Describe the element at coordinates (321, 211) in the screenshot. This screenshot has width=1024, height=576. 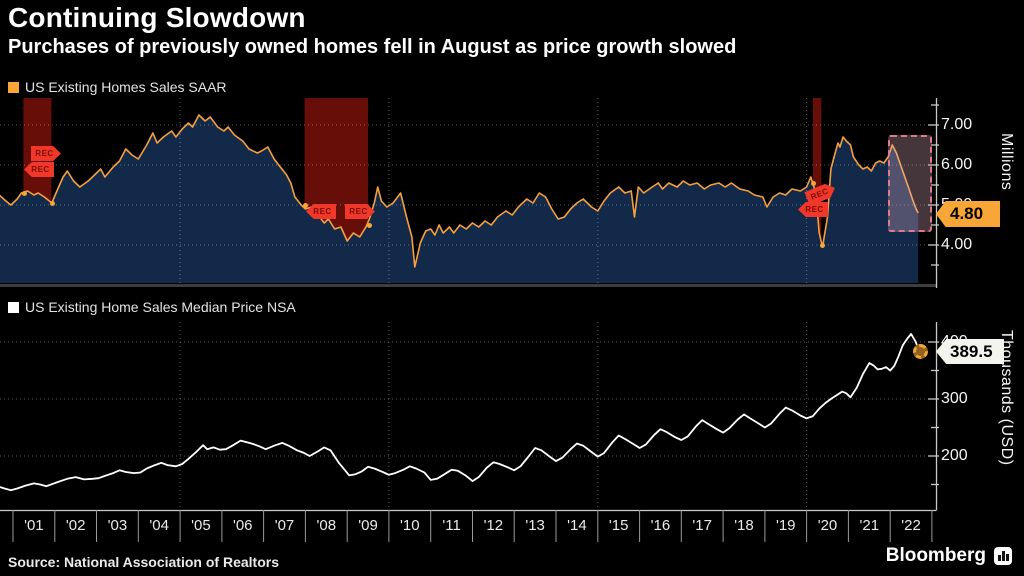
I see `recession-flag-2008-start: REC` at that location.